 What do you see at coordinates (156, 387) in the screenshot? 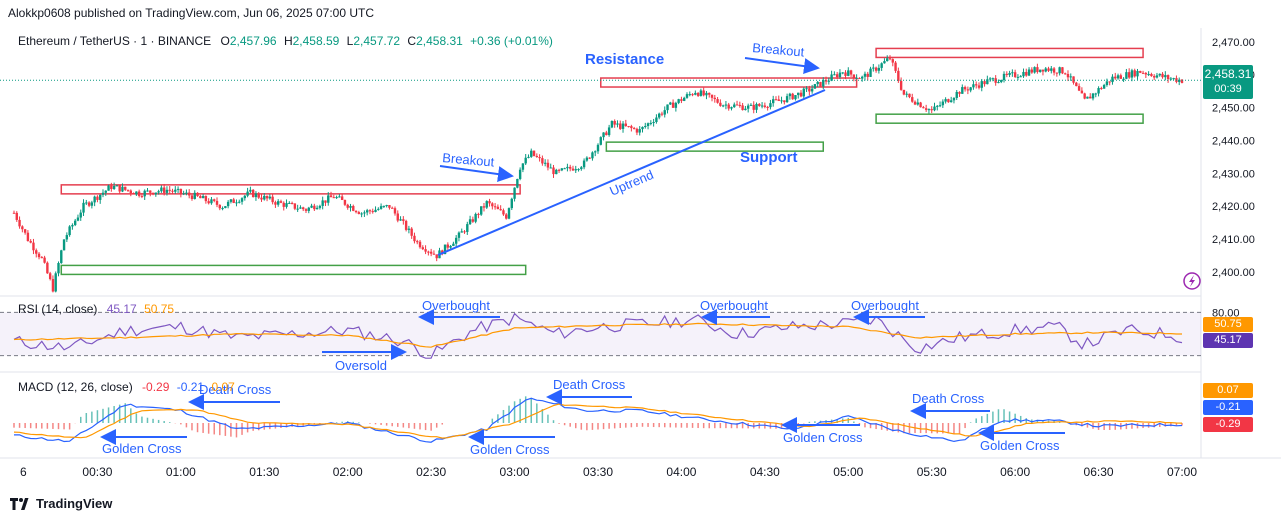
I see `macd-hist-value: -0.29` at bounding box center [156, 387].